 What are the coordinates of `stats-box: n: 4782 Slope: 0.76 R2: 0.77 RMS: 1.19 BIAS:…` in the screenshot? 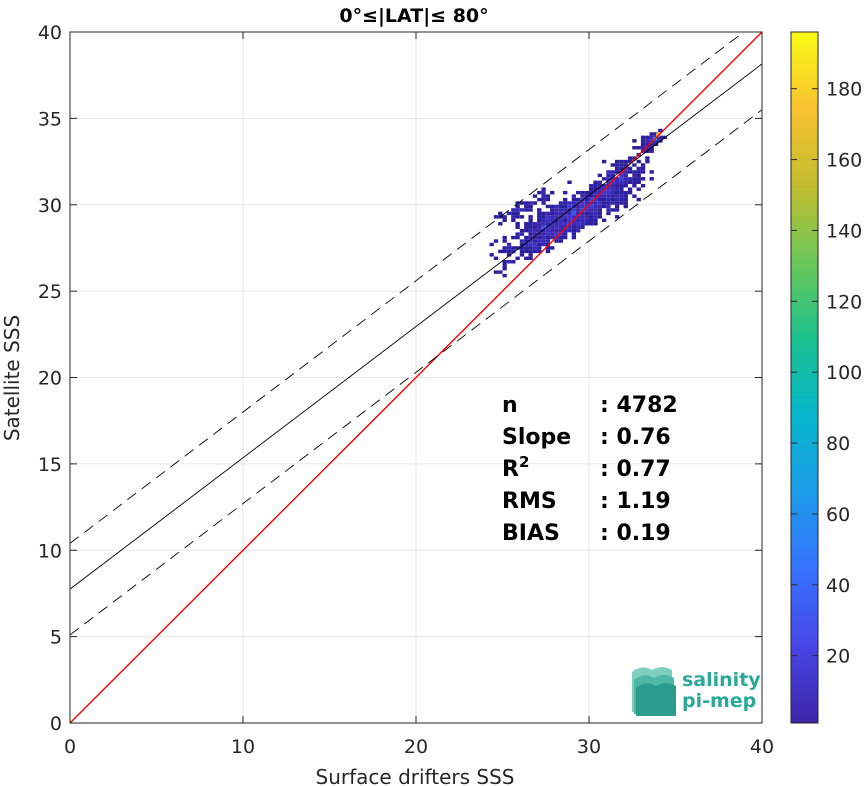 It's located at (590, 469).